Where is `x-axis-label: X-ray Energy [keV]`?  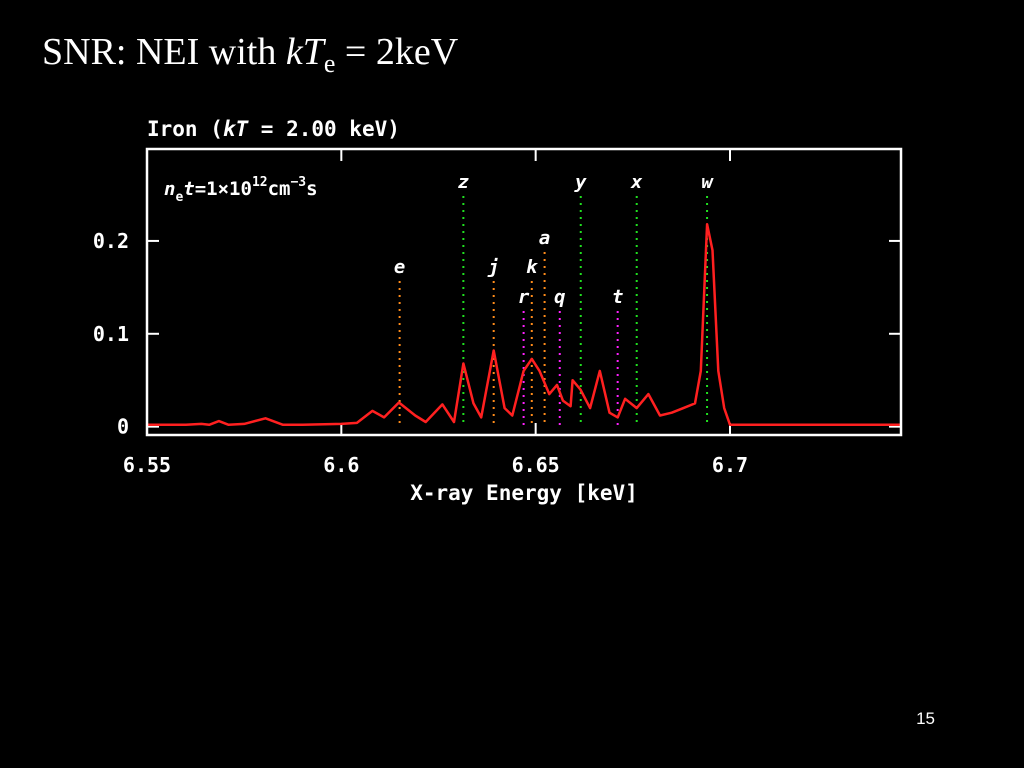 x-axis-label: X-ray Energy [keV] is located at coordinates (524, 493).